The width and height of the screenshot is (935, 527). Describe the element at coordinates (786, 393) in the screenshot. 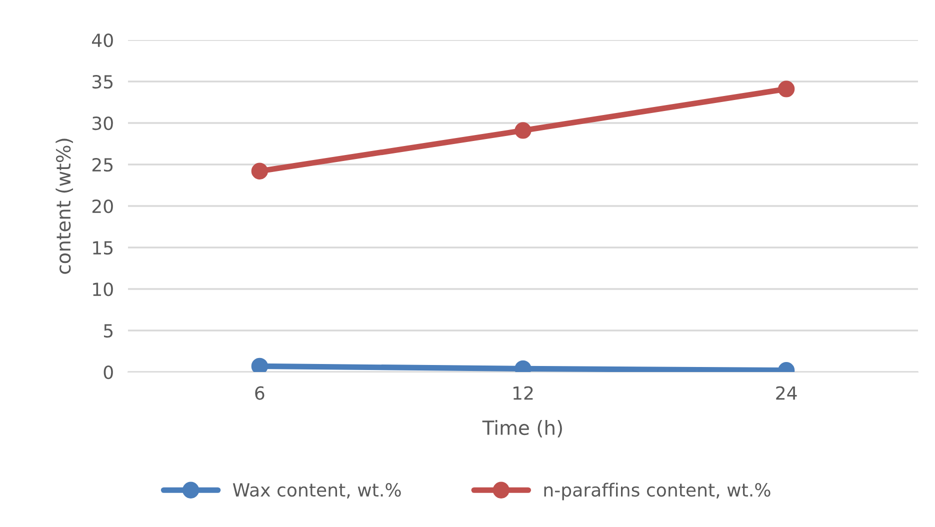

I see `x-tick-label: 24` at that location.